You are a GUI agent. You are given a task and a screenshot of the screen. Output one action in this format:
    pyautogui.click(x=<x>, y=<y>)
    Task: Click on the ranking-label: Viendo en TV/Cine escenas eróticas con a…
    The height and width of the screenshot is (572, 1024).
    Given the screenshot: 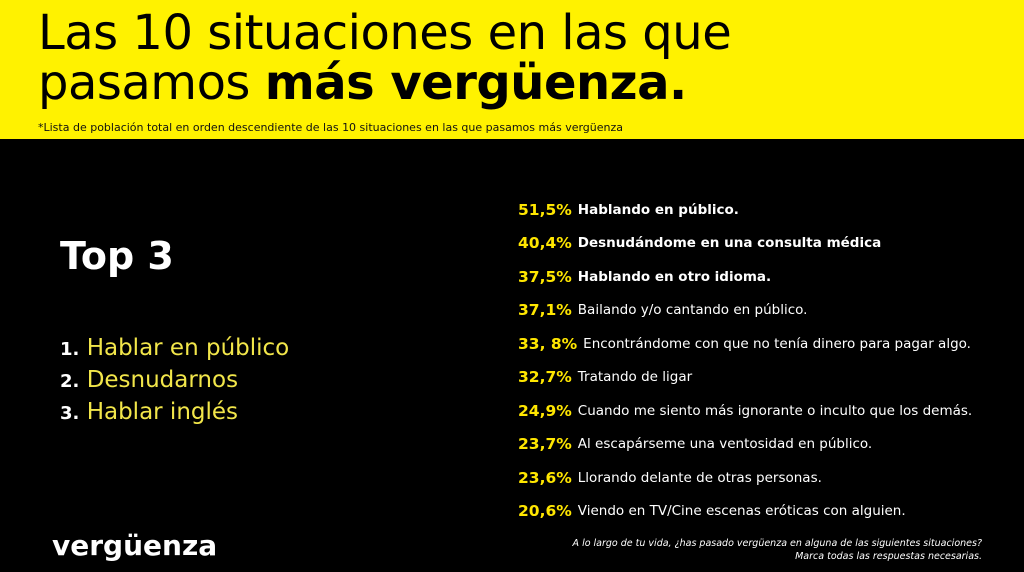 What is the action you would take?
    pyautogui.click(x=741, y=511)
    